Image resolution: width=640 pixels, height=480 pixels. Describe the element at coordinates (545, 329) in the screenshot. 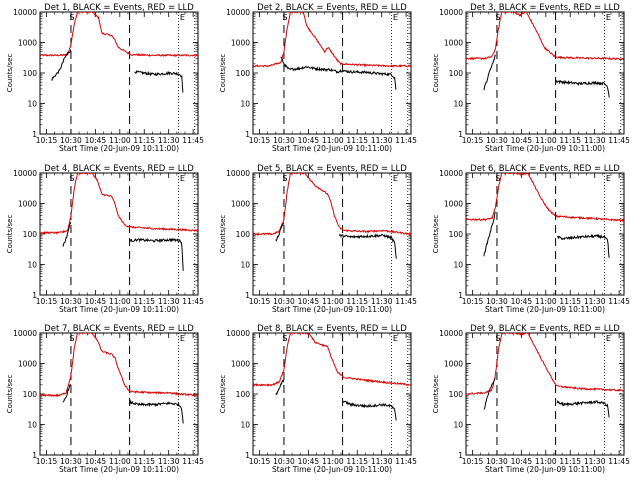

I see `chart-title: Det 9, BLACK = Events, RED = LLD` at that location.